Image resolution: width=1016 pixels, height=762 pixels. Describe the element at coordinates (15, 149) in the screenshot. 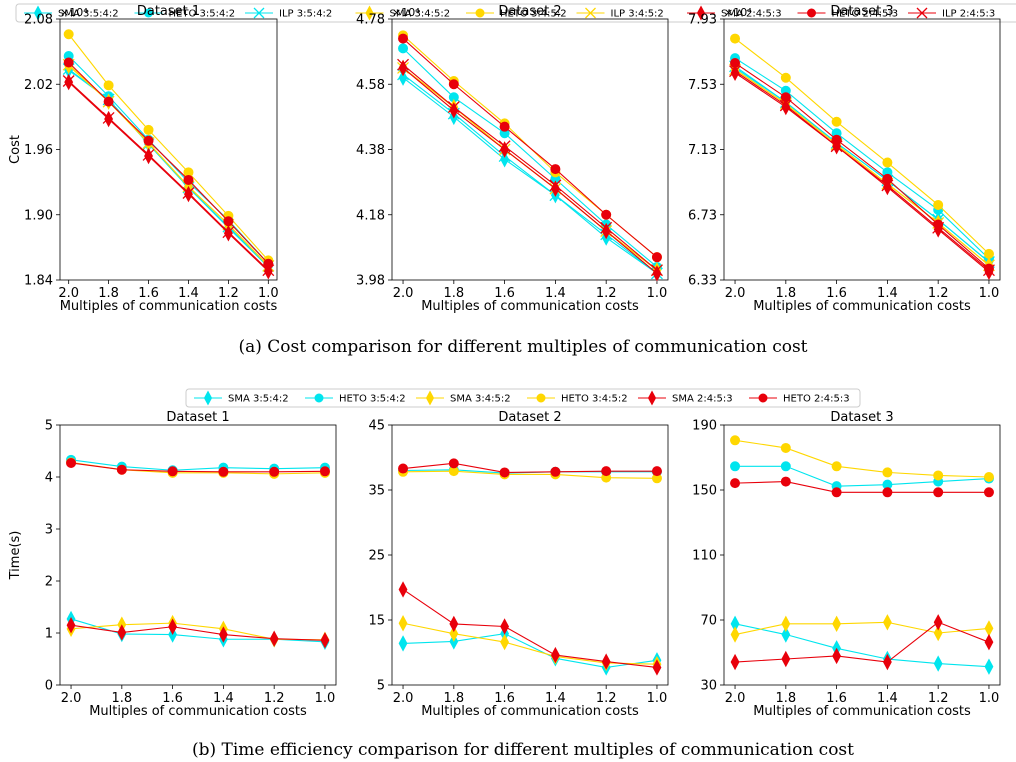

I see `y-axis-label: Cost` at that location.